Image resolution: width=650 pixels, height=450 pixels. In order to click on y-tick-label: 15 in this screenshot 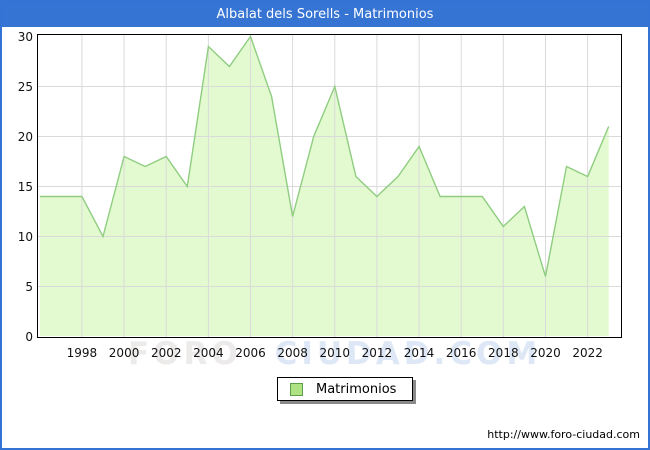, I will do `click(25, 186)`.